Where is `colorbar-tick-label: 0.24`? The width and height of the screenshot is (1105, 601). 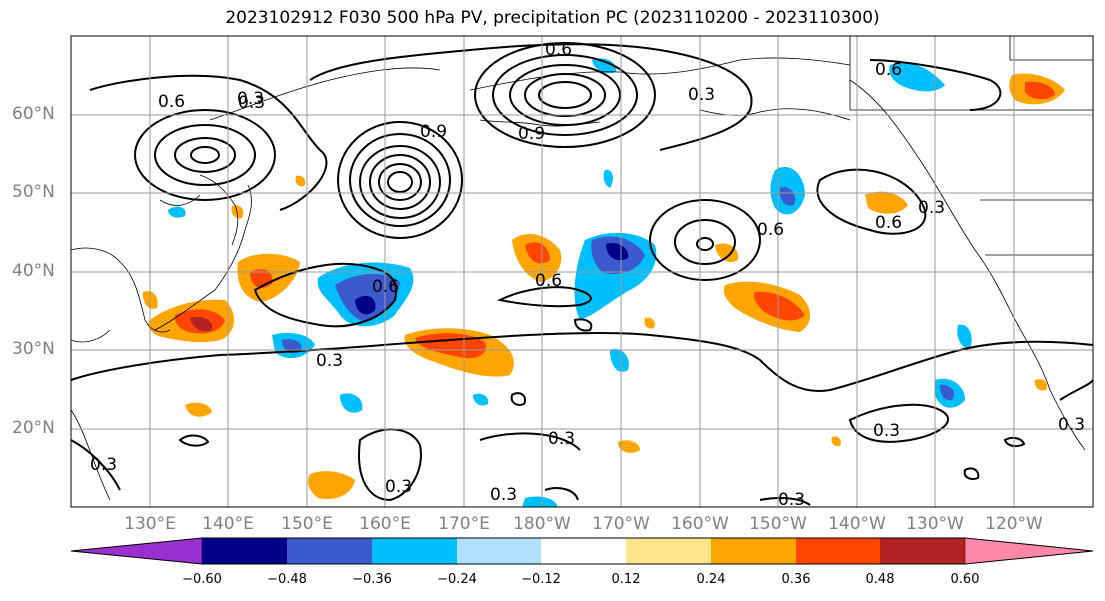 colorbar-tick-label: 0.24 is located at coordinates (711, 579).